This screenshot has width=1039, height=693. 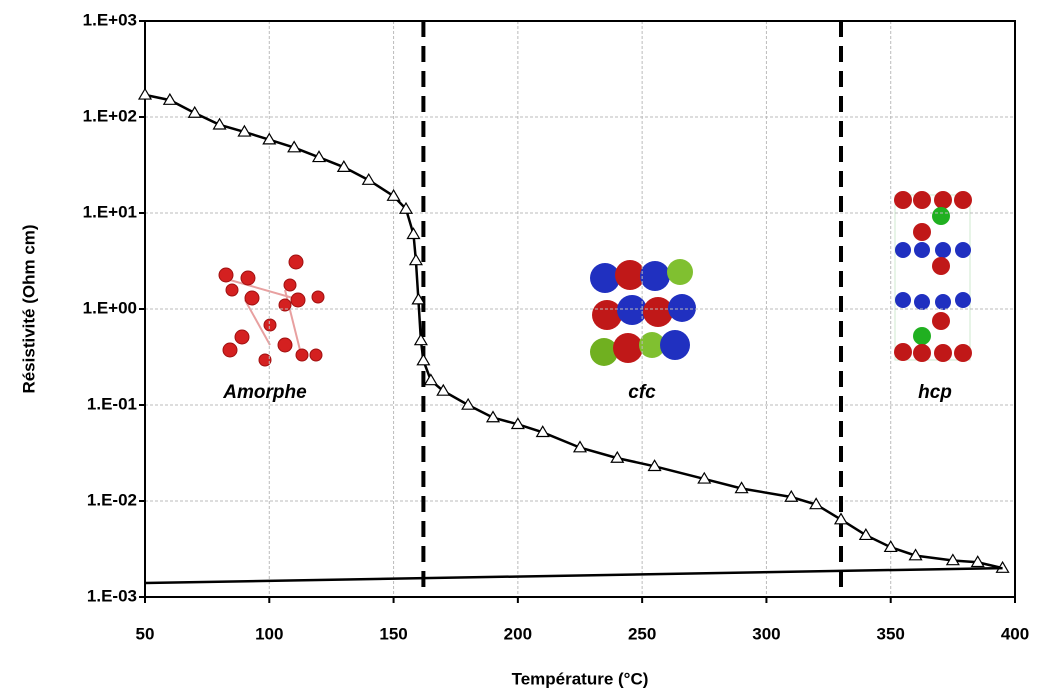 I want to click on y-tick-label: 1.E-02, so click(x=112, y=499).